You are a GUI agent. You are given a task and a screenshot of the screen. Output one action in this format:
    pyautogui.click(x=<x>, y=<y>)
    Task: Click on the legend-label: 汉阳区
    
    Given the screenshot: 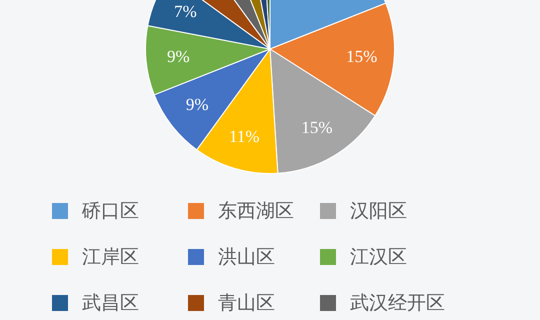 What is the action you would take?
    pyautogui.click(x=378, y=211)
    